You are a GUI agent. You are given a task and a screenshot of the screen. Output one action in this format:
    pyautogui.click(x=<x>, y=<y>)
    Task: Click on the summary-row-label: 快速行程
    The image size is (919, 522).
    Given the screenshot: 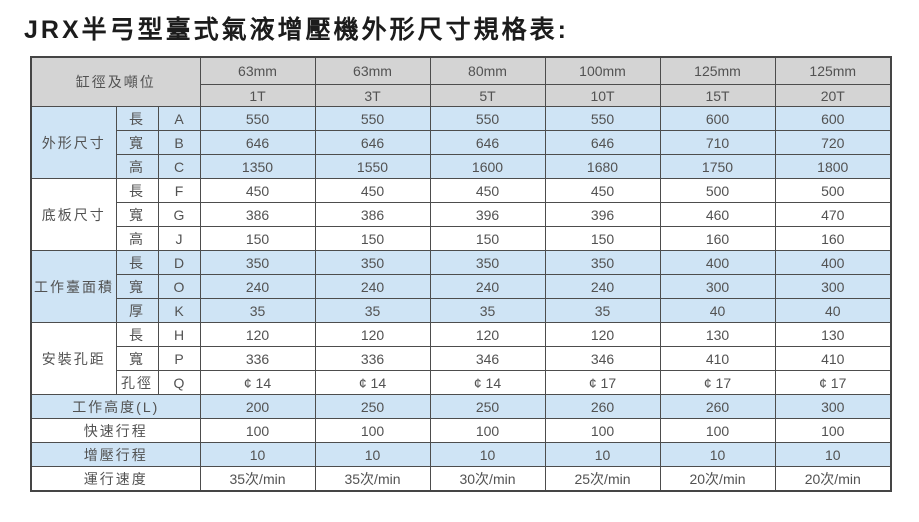 What is the action you would take?
    pyautogui.click(x=115, y=430)
    